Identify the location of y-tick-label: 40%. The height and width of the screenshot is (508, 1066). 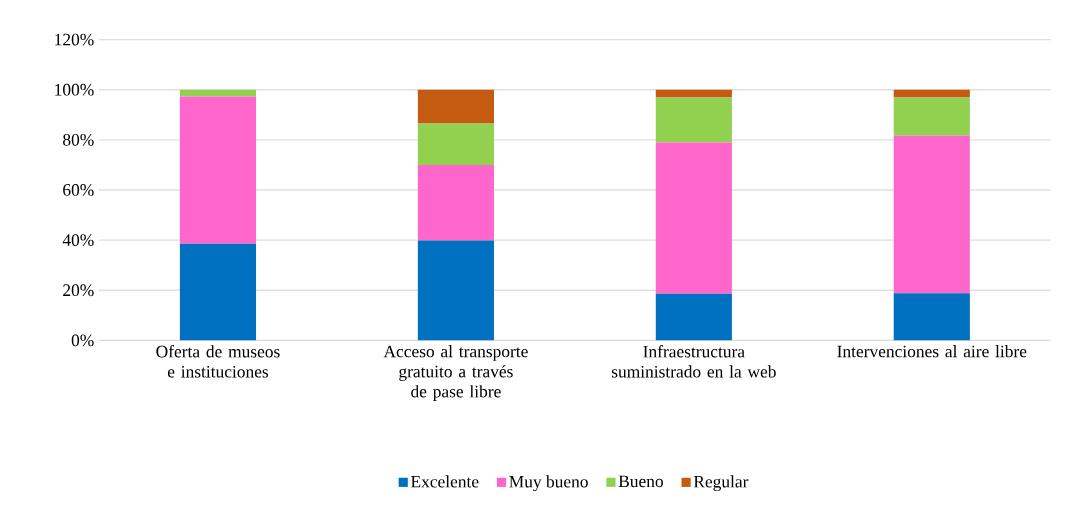
(78, 240).